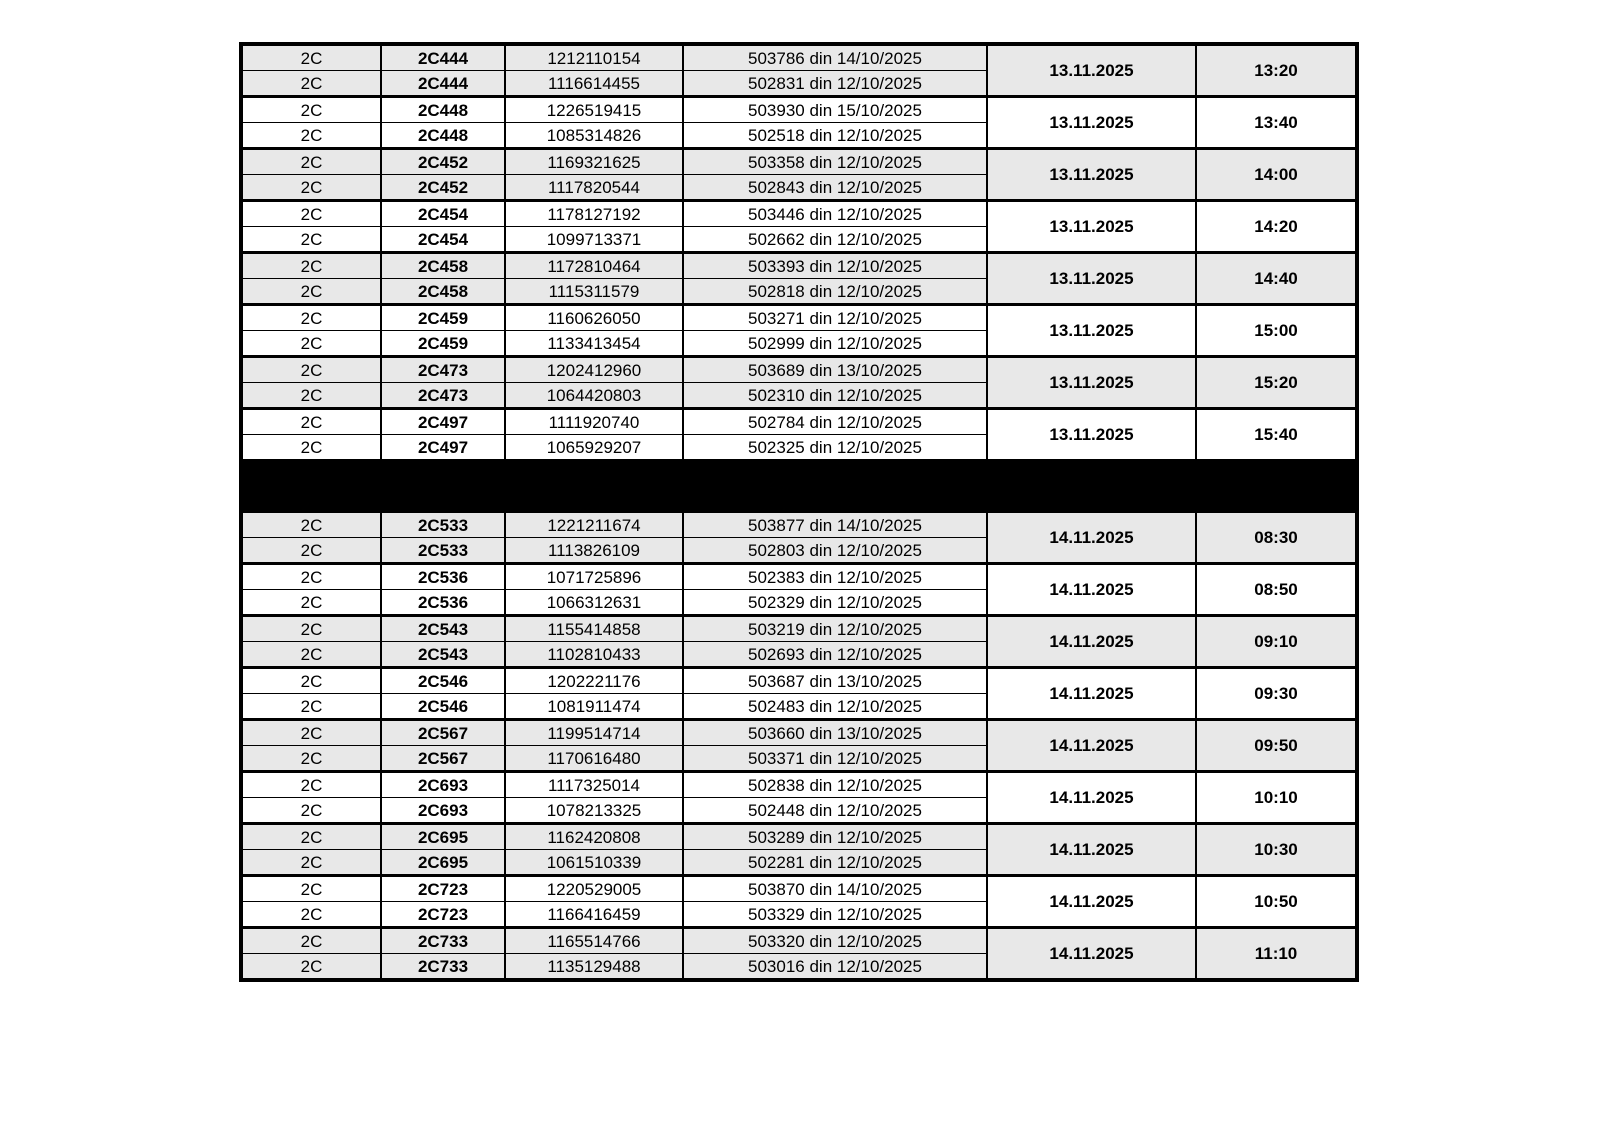 The width and height of the screenshot is (1600, 1132). Describe the element at coordinates (594, 317) in the screenshot. I see `id-number-cell: 1160626050` at that location.